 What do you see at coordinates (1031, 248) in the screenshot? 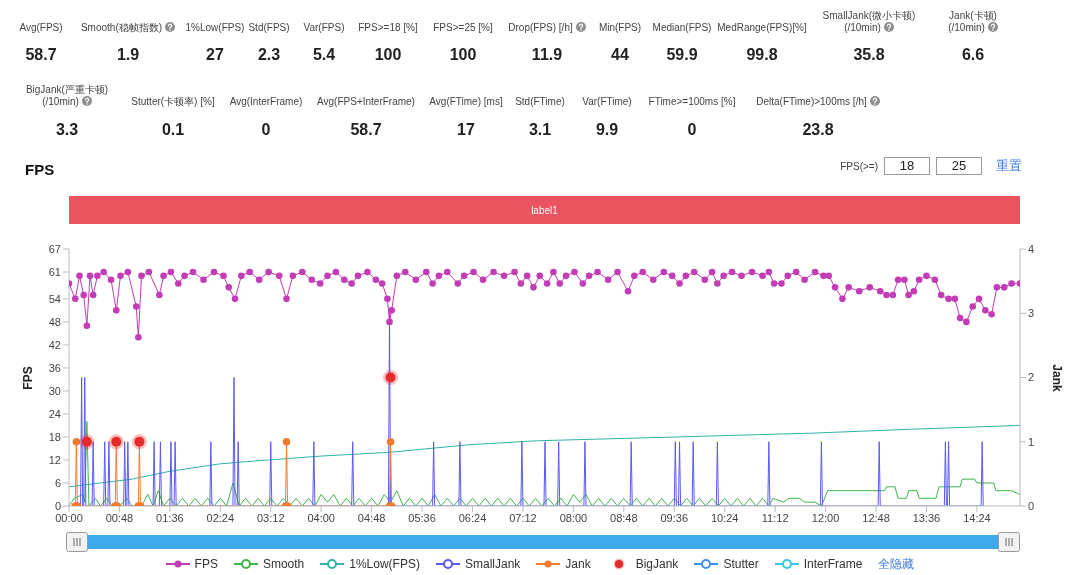
I see `y2-tick-label: 4` at bounding box center [1031, 248].